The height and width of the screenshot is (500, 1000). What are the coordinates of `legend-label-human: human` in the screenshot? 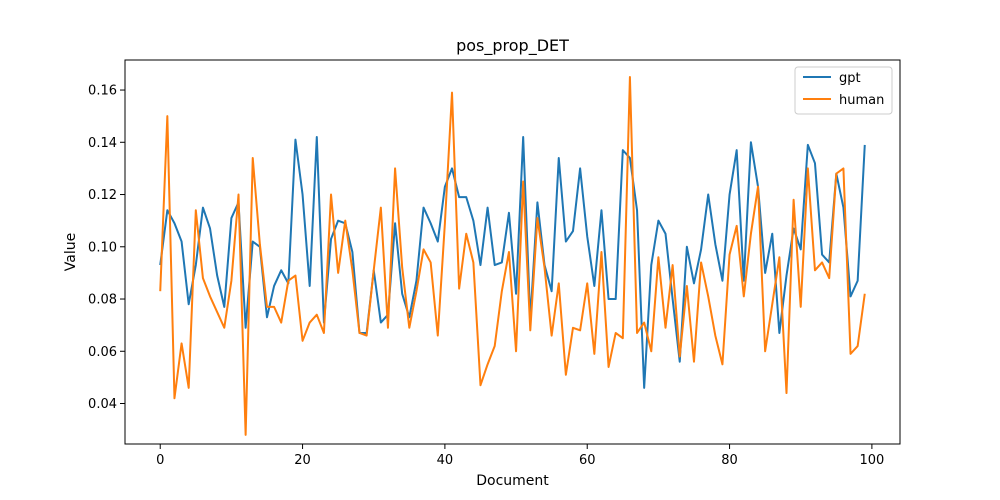 It's located at (861, 100).